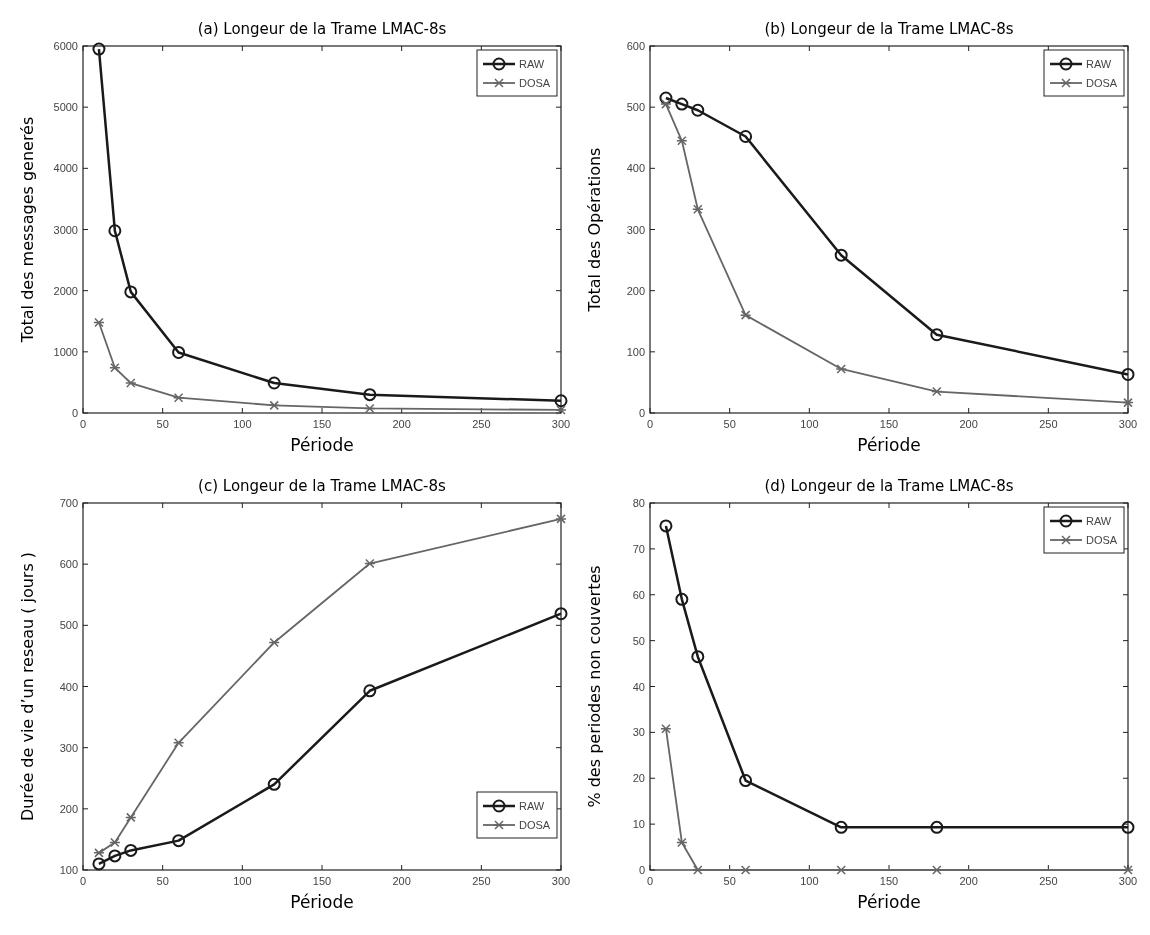  Describe the element at coordinates (635, 351) in the screenshot. I see `y-tick-label: 100` at that location.